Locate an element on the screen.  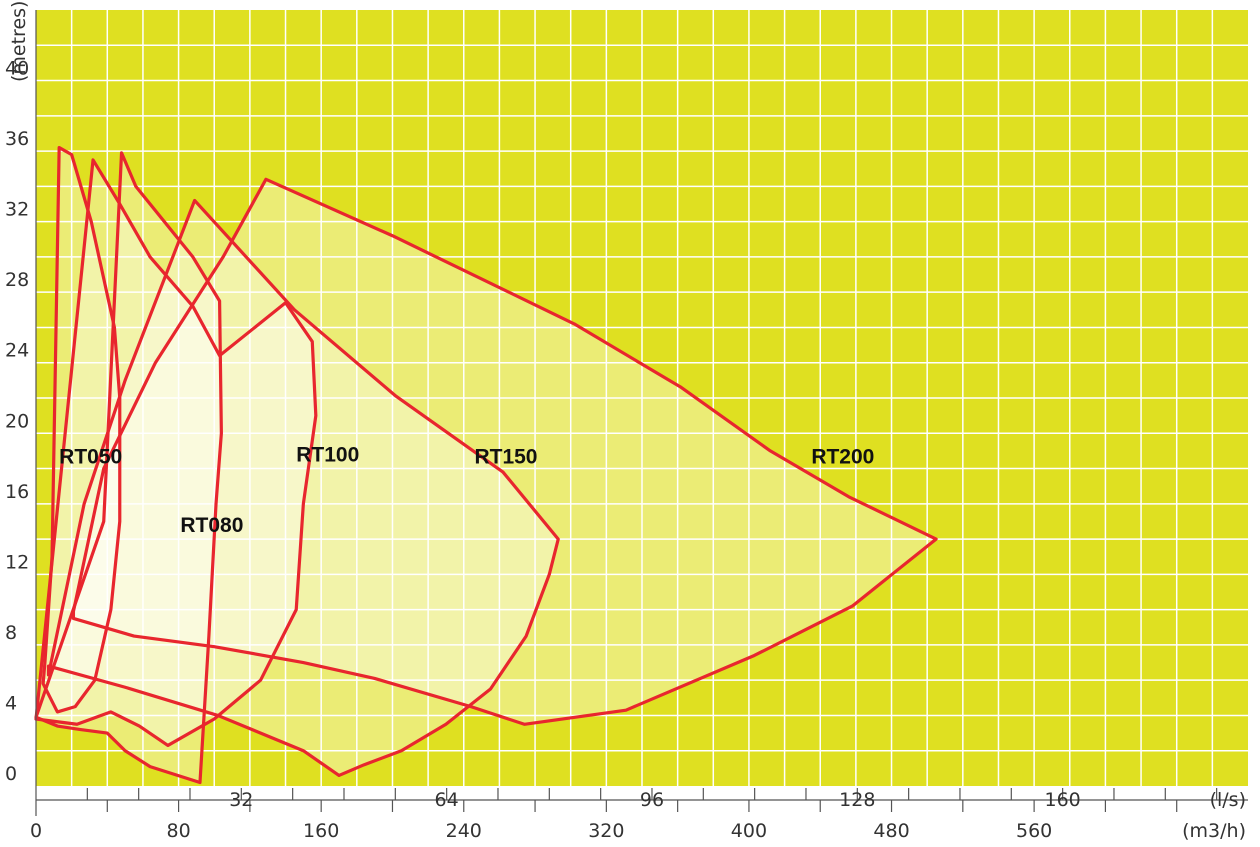
x-tick-label-m3h: 240 is located at coordinates (464, 831).